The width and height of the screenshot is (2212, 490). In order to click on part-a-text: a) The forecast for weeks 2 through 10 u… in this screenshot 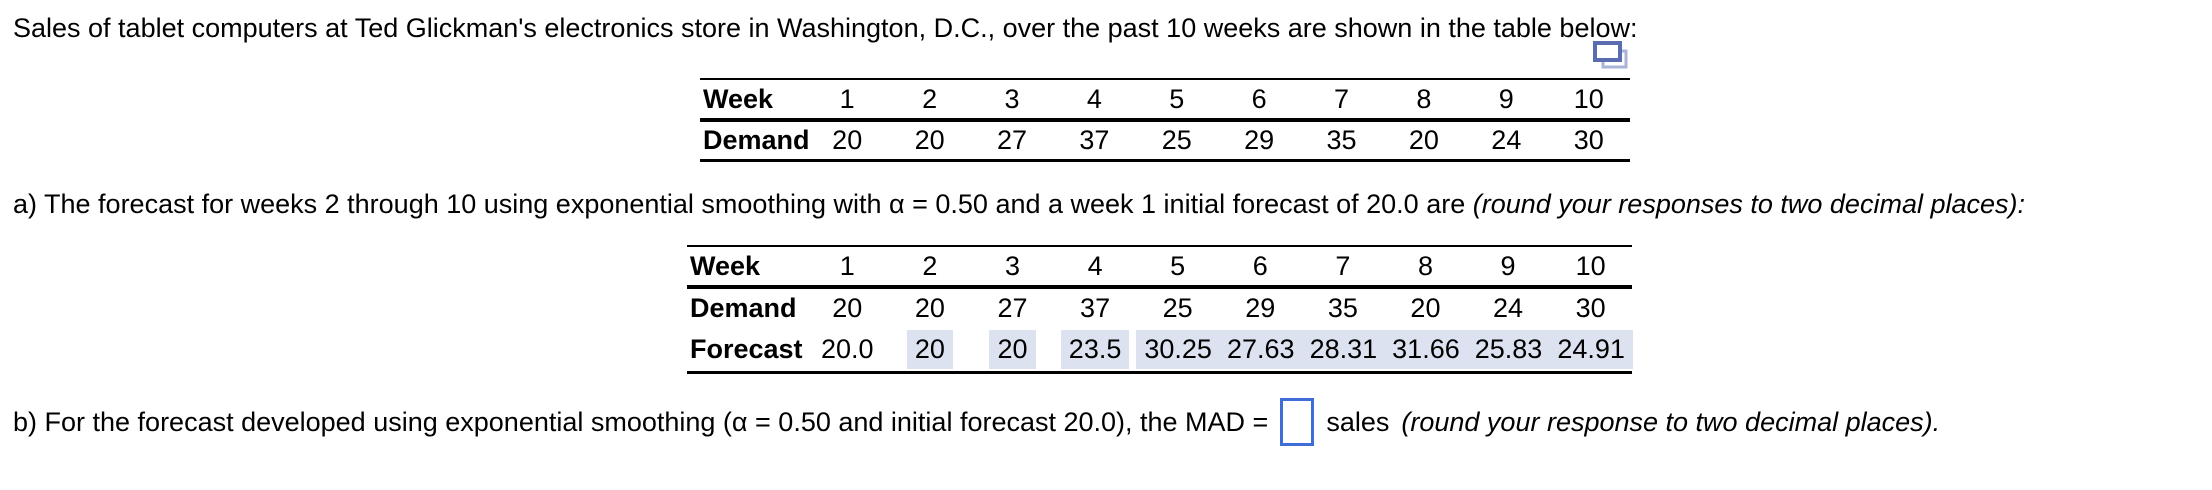, I will do `click(743, 204)`.